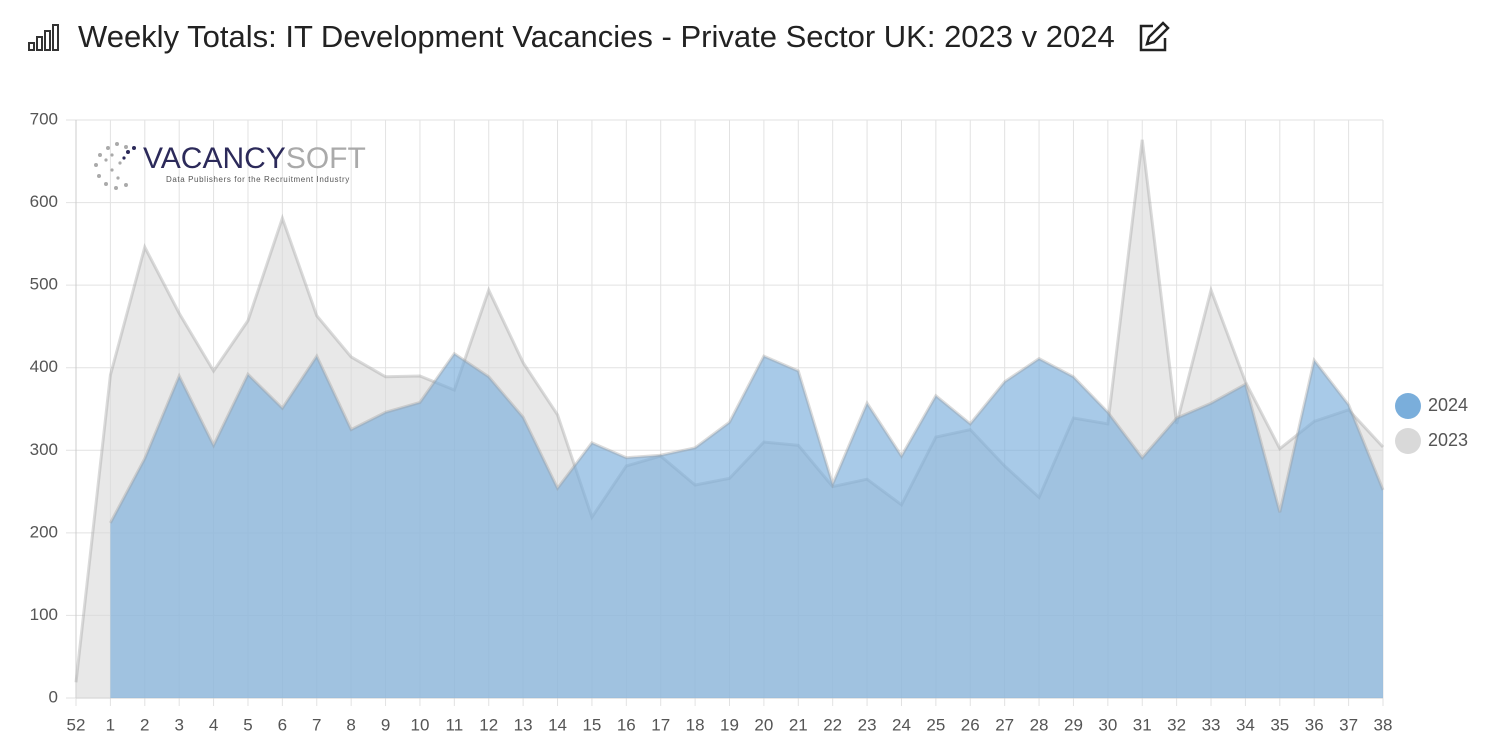 This screenshot has height=750, width=1504. I want to click on x-tick-label: 12, so click(488, 724).